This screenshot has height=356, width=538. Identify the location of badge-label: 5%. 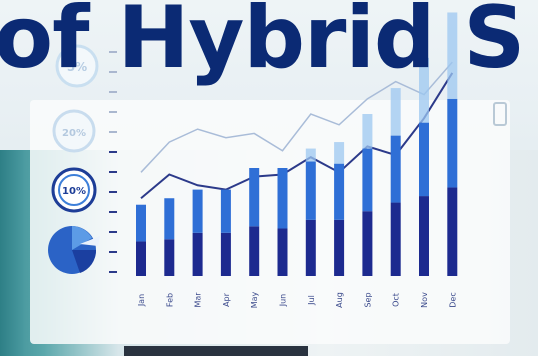
(77, 67).